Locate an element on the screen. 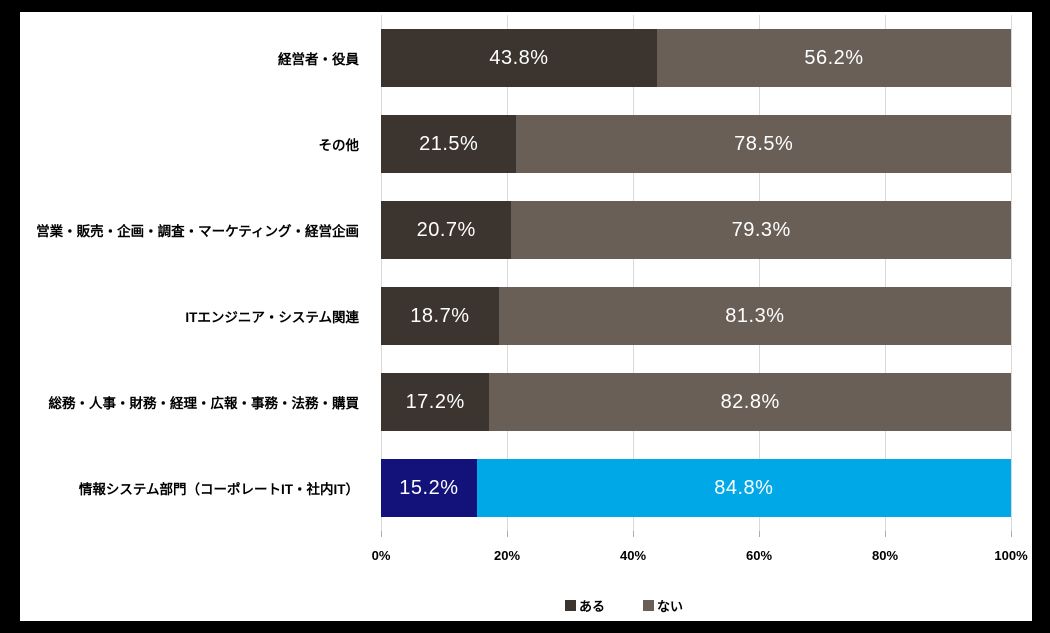 This screenshot has width=1050, height=633. bar-row: 17.2% 82.8% is located at coordinates (696, 402).